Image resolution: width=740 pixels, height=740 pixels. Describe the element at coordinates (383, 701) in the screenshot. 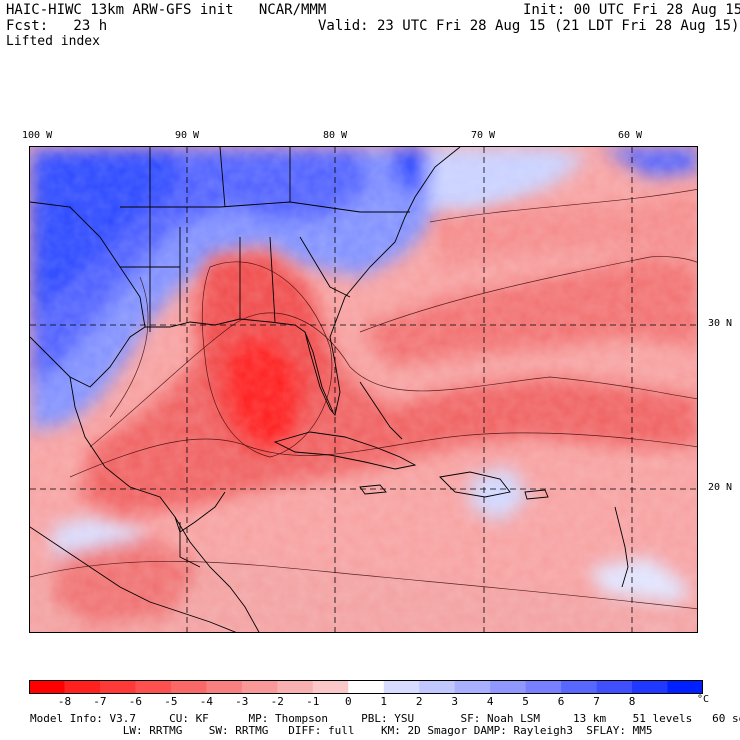

I see `colorbar-tick-label: 1` at that location.